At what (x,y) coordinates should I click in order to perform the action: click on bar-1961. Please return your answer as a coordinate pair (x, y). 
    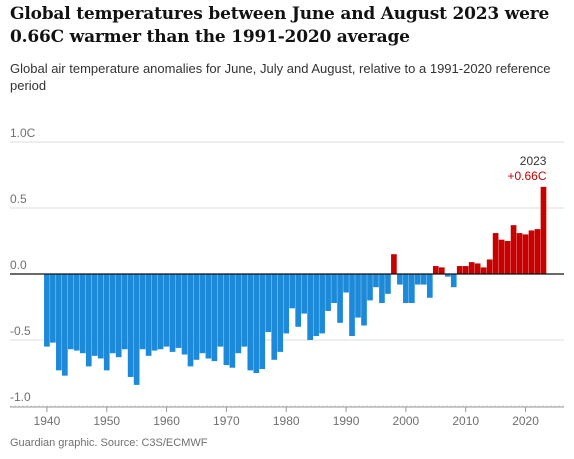
    Looking at the image, I should click on (172, 313).